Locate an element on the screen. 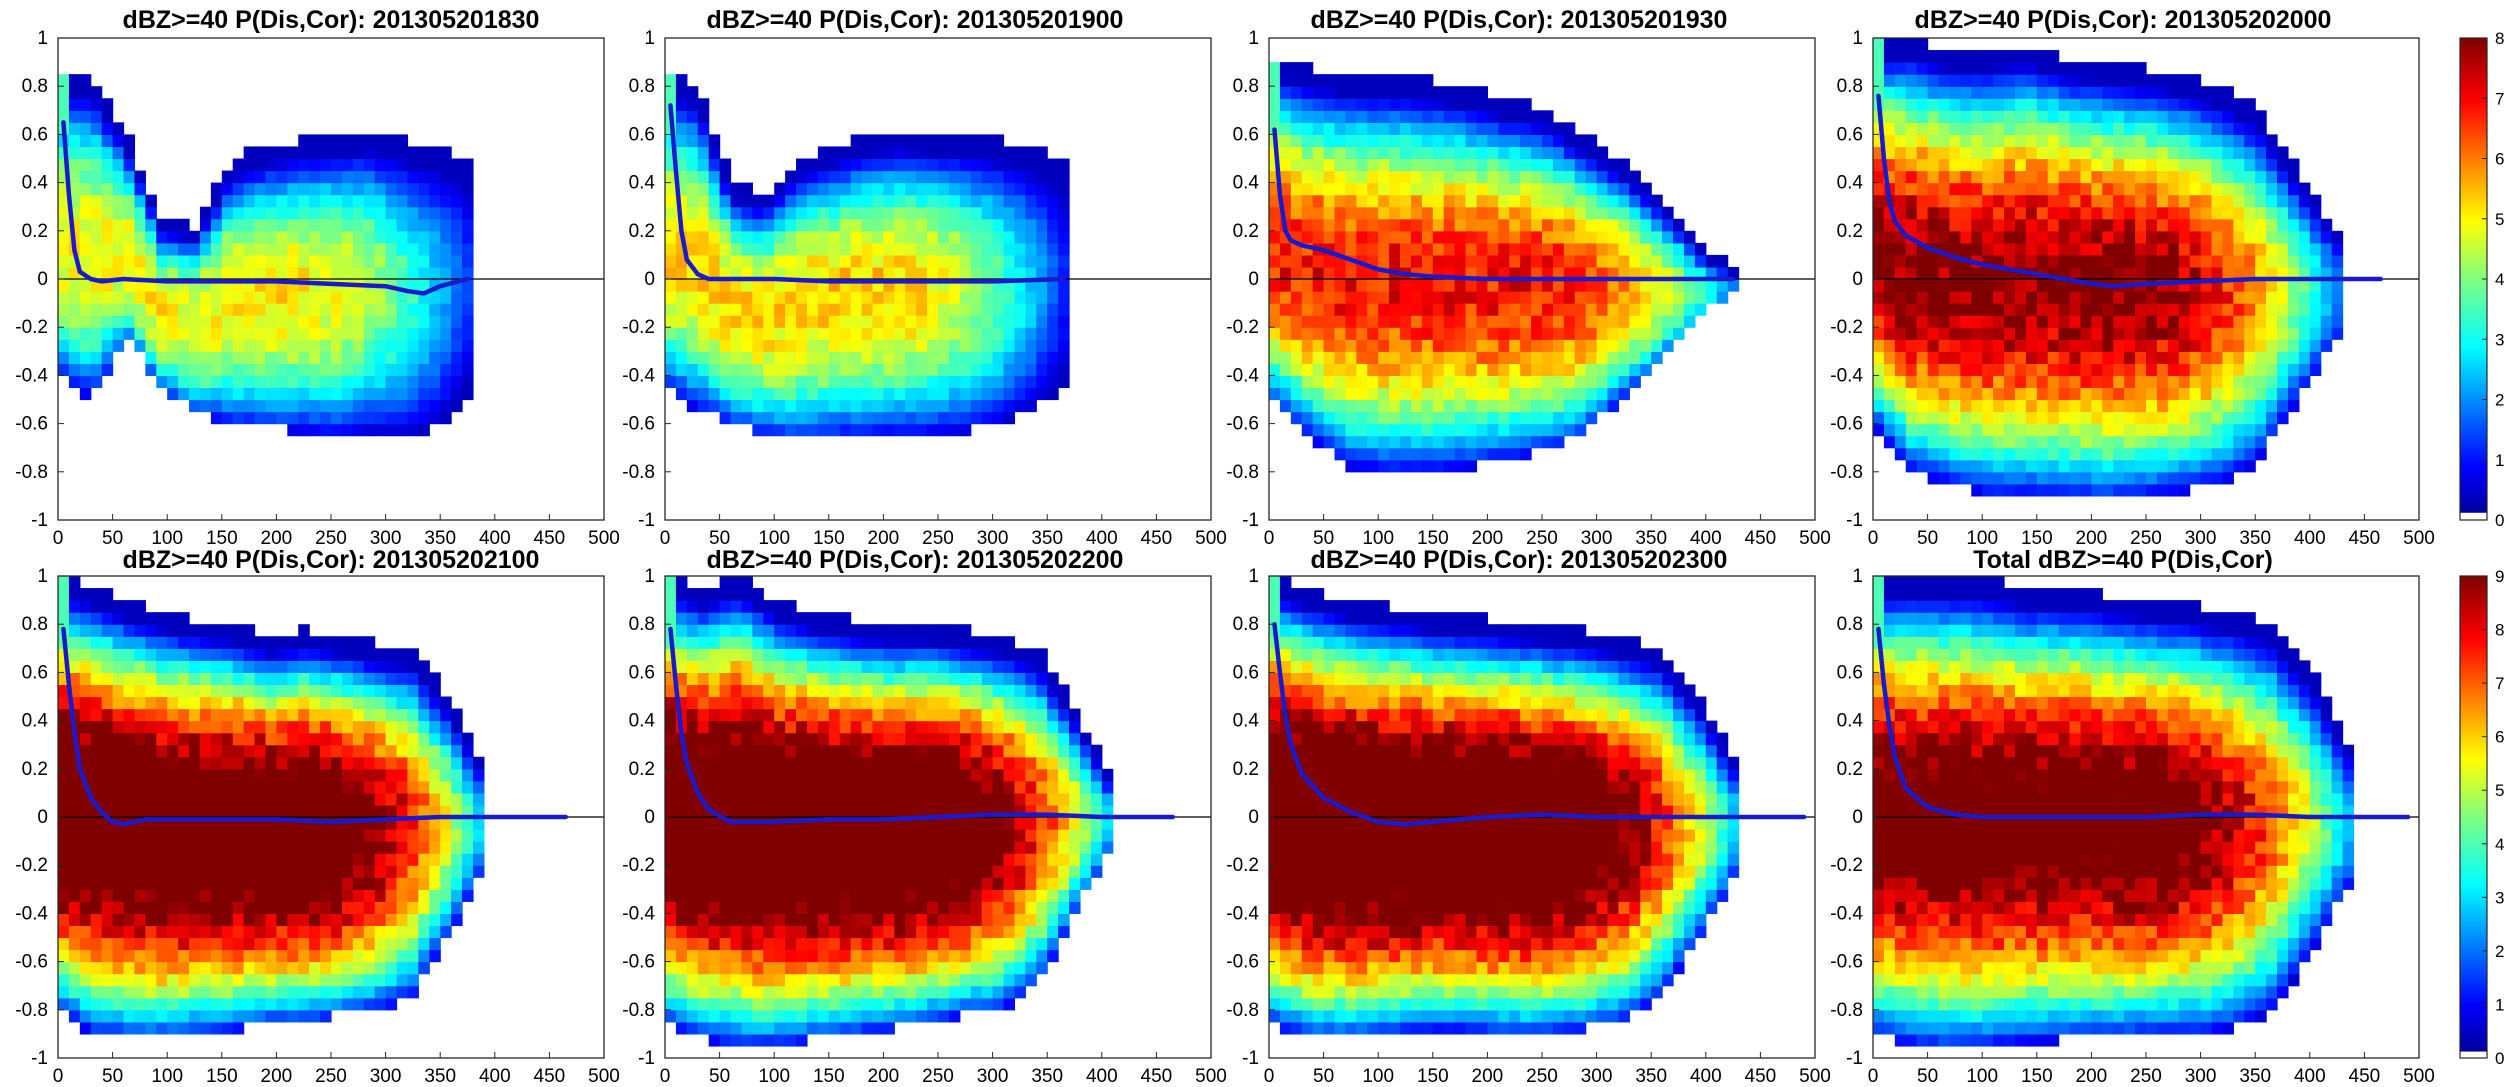 Image resolution: width=2512 pixels, height=1087 pixels. y-tick-label: -0.2 is located at coordinates (1846, 327).